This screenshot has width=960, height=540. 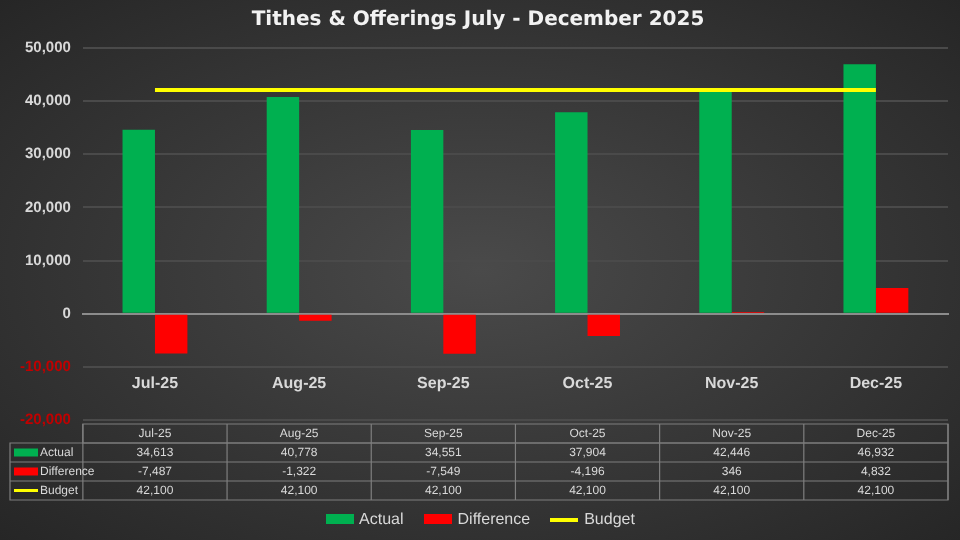 What do you see at coordinates (876, 382) in the screenshot?
I see `x-tick-label: Dec-25` at bounding box center [876, 382].